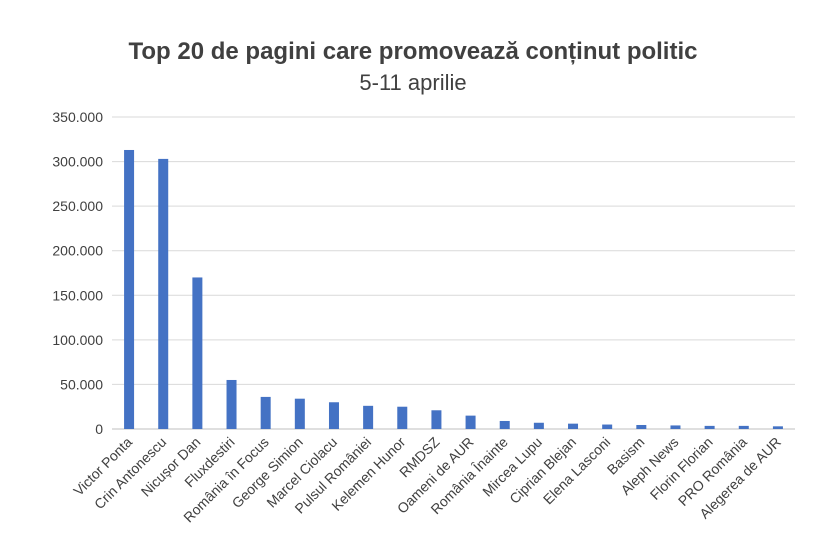  Describe the element at coordinates (77, 206) in the screenshot. I see `y-tick-label: 250.000` at that location.